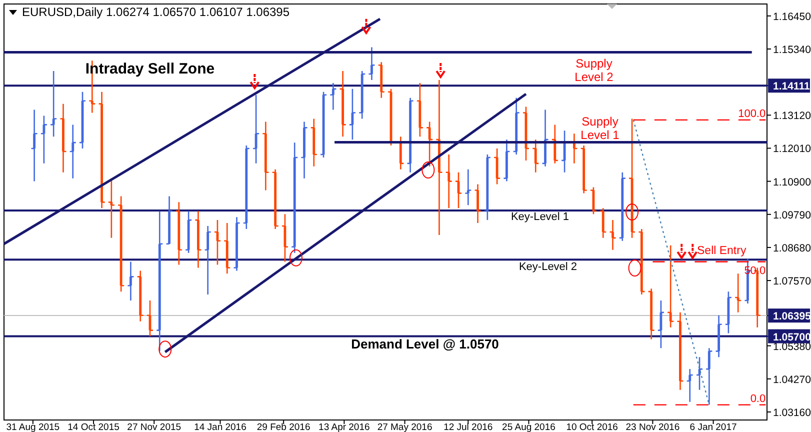 Image resolution: width=811 pixels, height=432 pixels. Describe the element at coordinates (792, 248) in the screenshot. I see `y-tick-label: 1.08680` at that location.